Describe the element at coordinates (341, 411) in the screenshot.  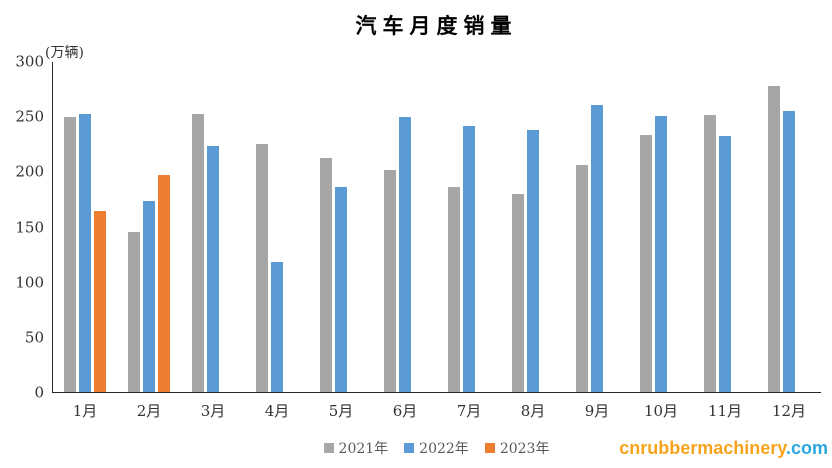
I see `x-tick-label-5月: 5月` at that location.